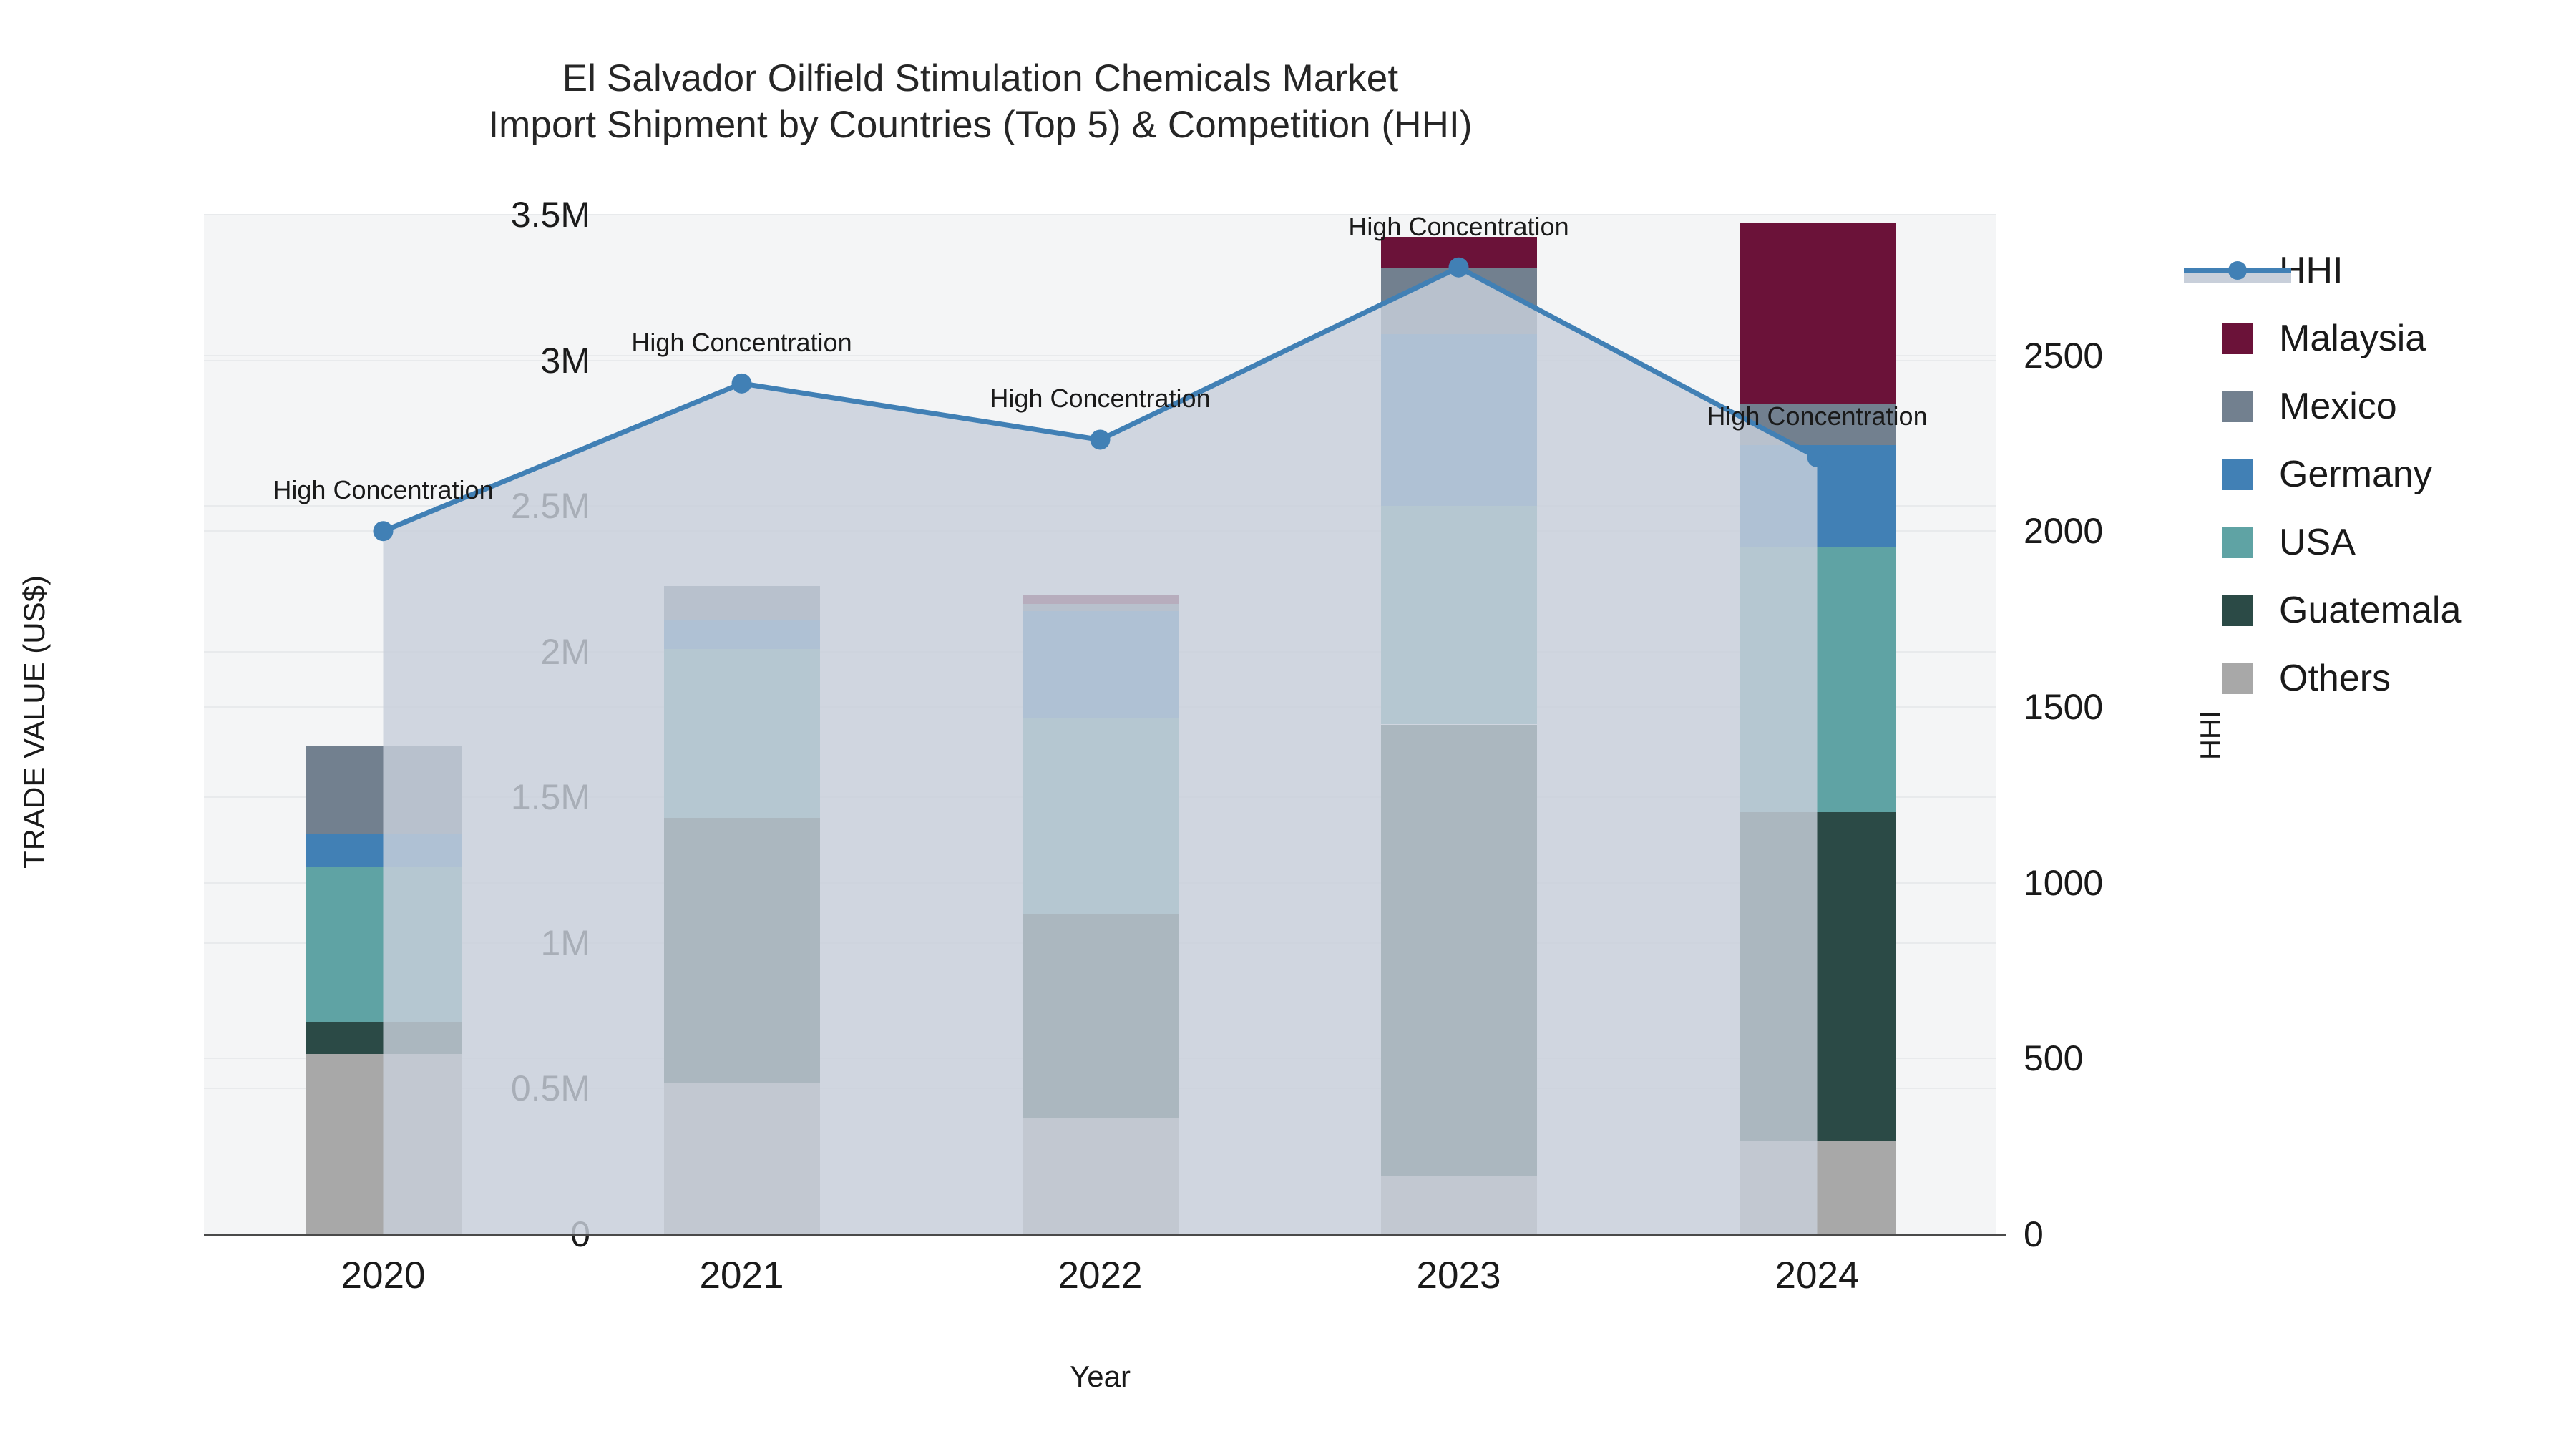  What do you see at coordinates (2054, 1058) in the screenshot?
I see `y2-axis-tick-label: 500` at bounding box center [2054, 1058].